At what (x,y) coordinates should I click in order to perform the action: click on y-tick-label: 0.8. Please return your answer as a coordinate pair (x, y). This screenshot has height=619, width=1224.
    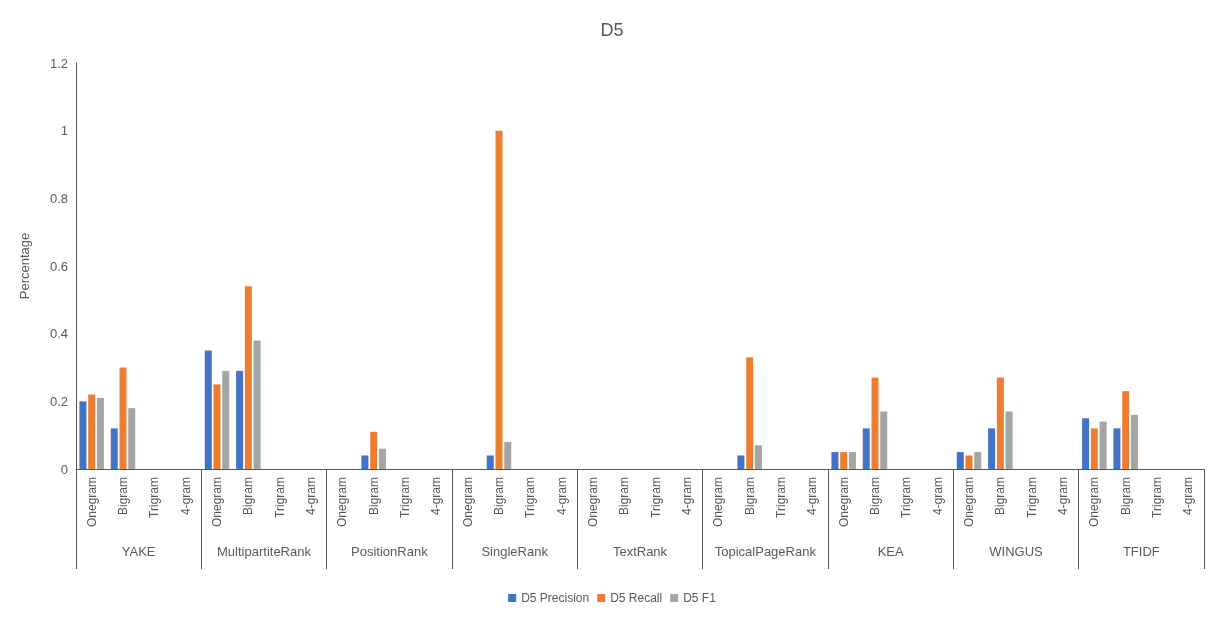
    Looking at the image, I should click on (58, 198).